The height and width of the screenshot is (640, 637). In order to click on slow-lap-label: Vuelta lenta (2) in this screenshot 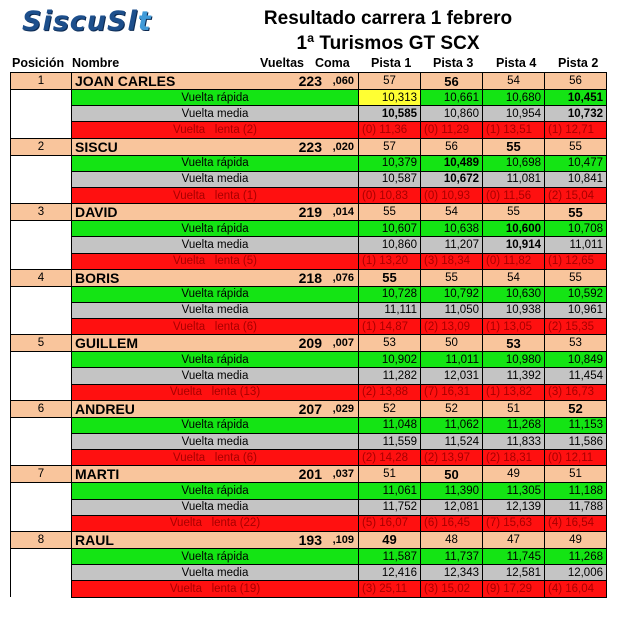, I will do `click(215, 130)`.